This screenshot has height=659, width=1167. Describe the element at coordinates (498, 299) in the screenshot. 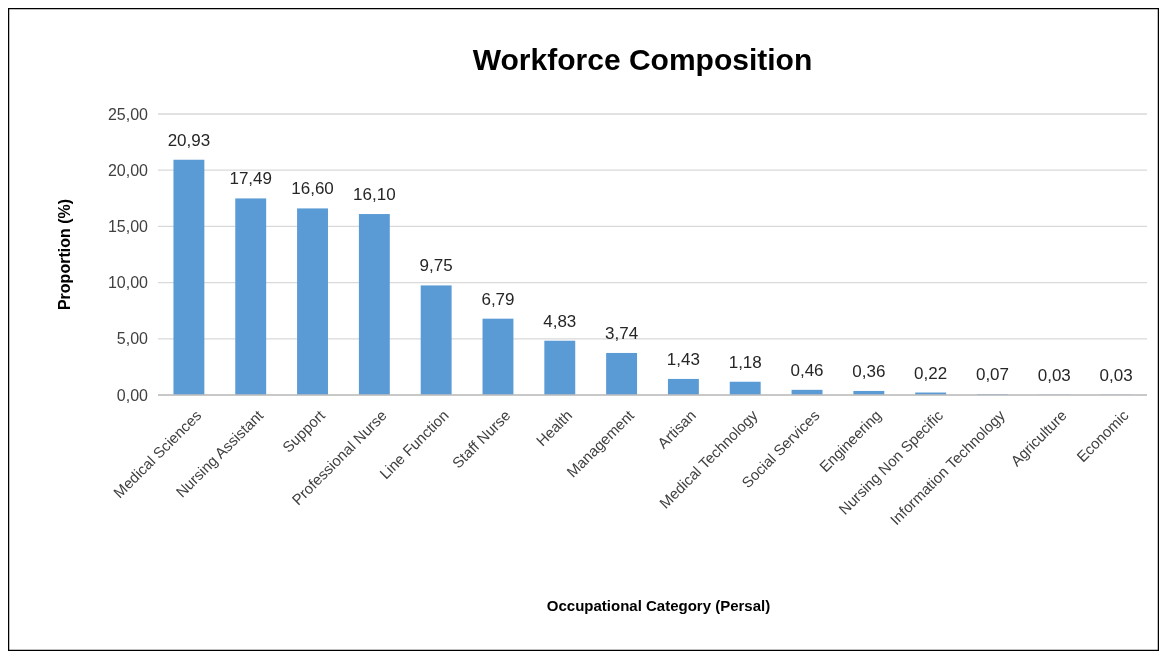

I see `data-label: 6,79` at that location.